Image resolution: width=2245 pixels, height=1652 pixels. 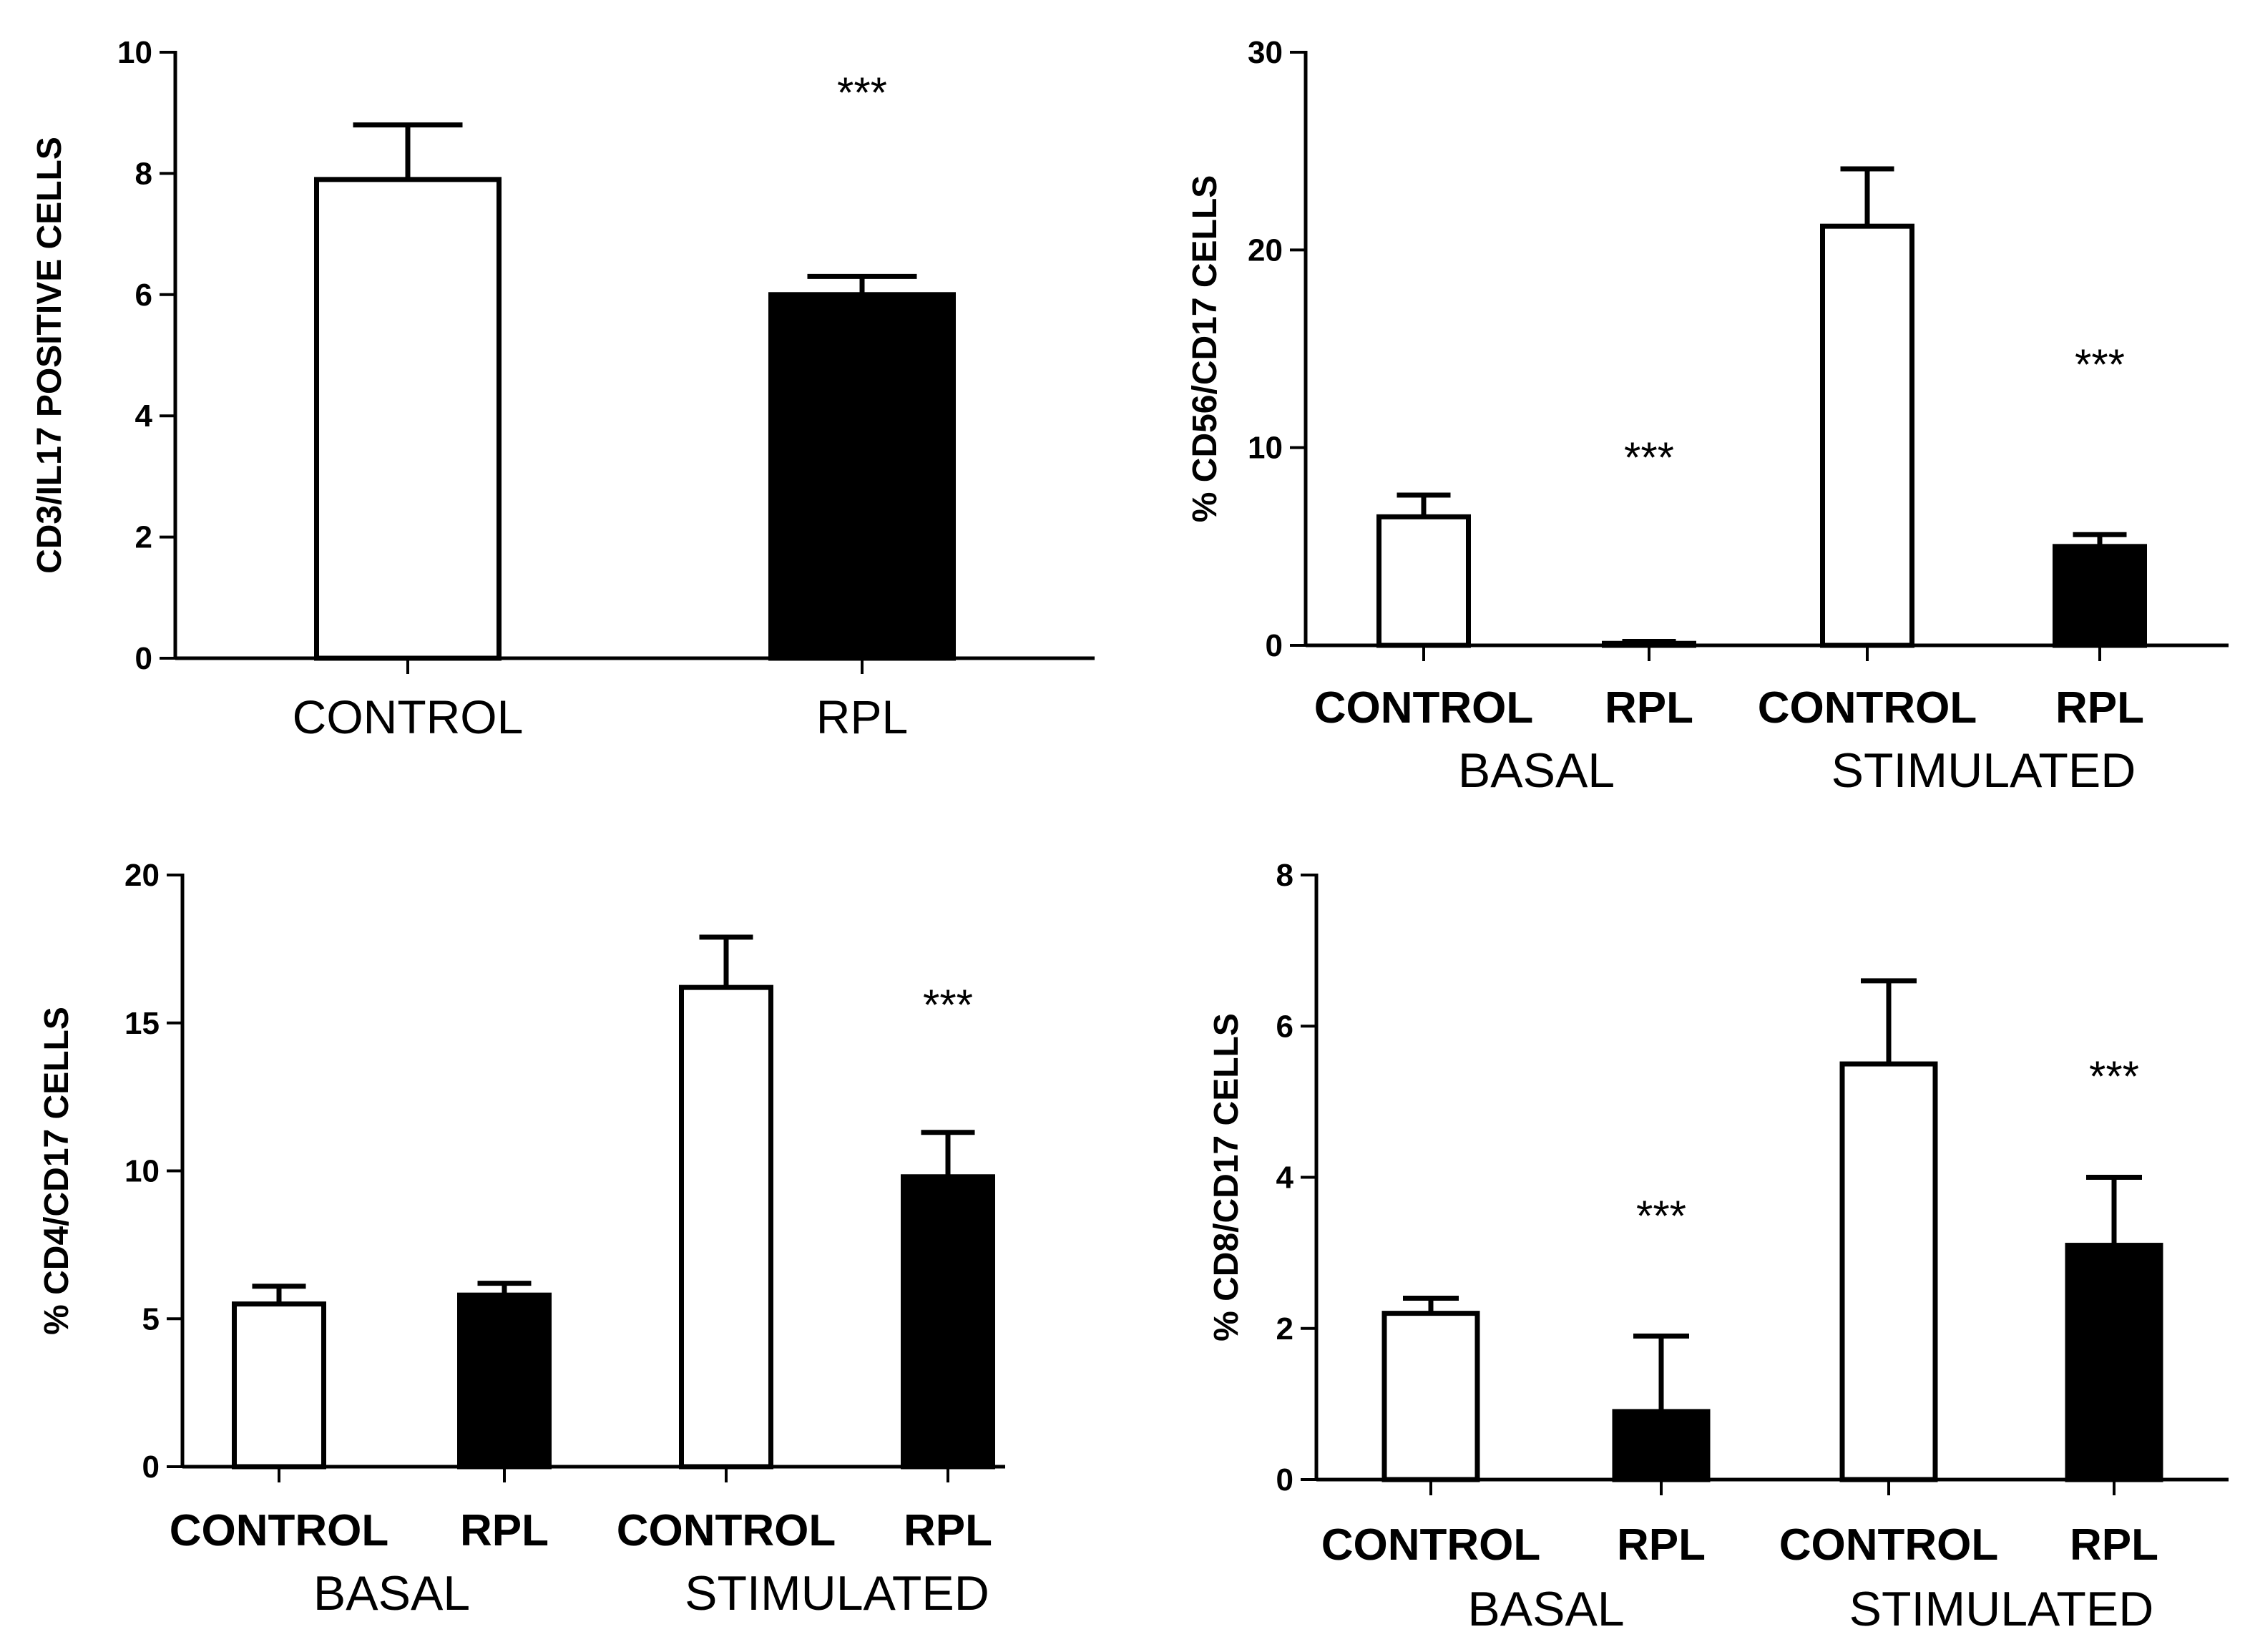 What do you see at coordinates (57, 1171) in the screenshot?
I see `y-axis-title: % CD4/CD17 CELLS` at bounding box center [57, 1171].